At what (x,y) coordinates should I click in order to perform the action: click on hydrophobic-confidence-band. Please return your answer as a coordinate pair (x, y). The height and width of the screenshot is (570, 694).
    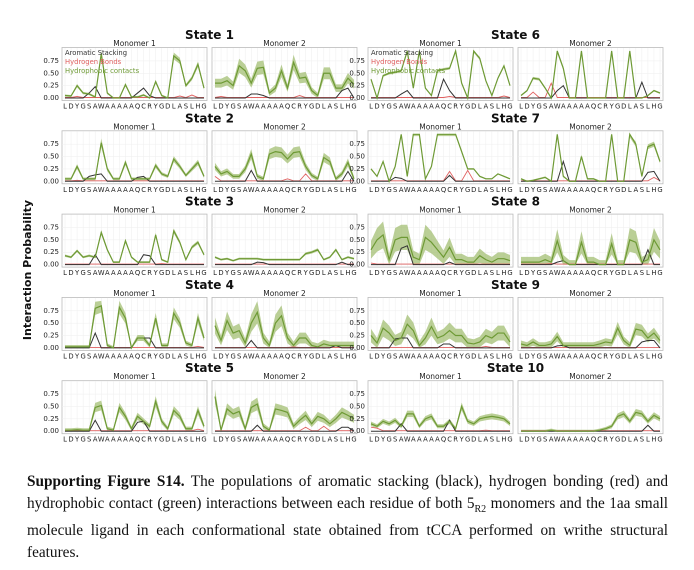
    Looking at the image, I should click on (284, 410).